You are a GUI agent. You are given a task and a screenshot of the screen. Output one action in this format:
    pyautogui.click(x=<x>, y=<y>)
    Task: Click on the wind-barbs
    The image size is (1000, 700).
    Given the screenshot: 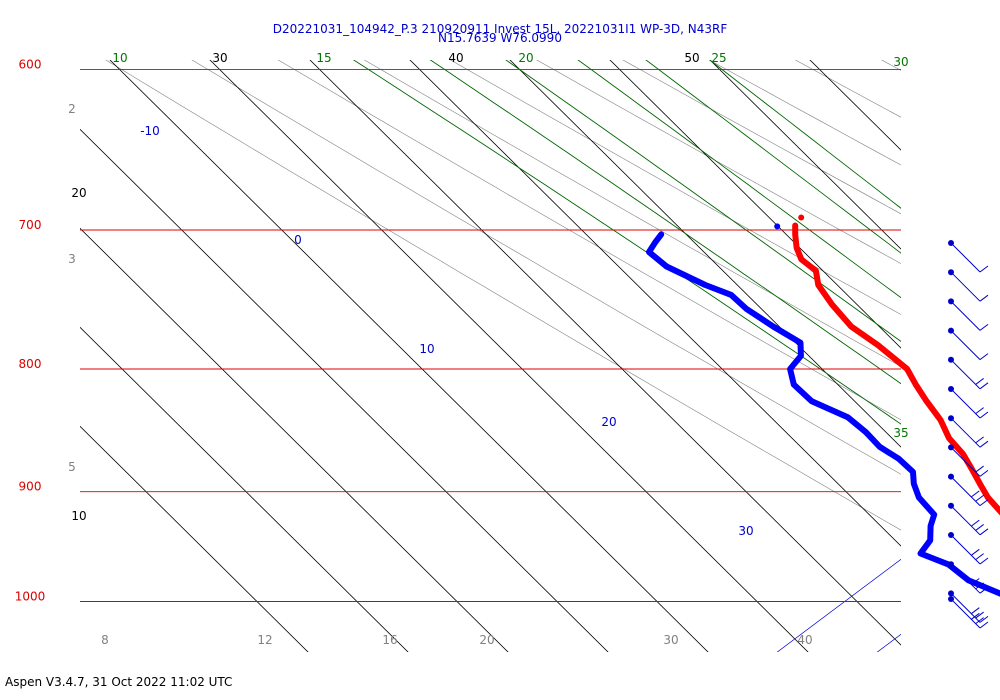 What is the action you would take?
    pyautogui.click(x=968, y=434)
    